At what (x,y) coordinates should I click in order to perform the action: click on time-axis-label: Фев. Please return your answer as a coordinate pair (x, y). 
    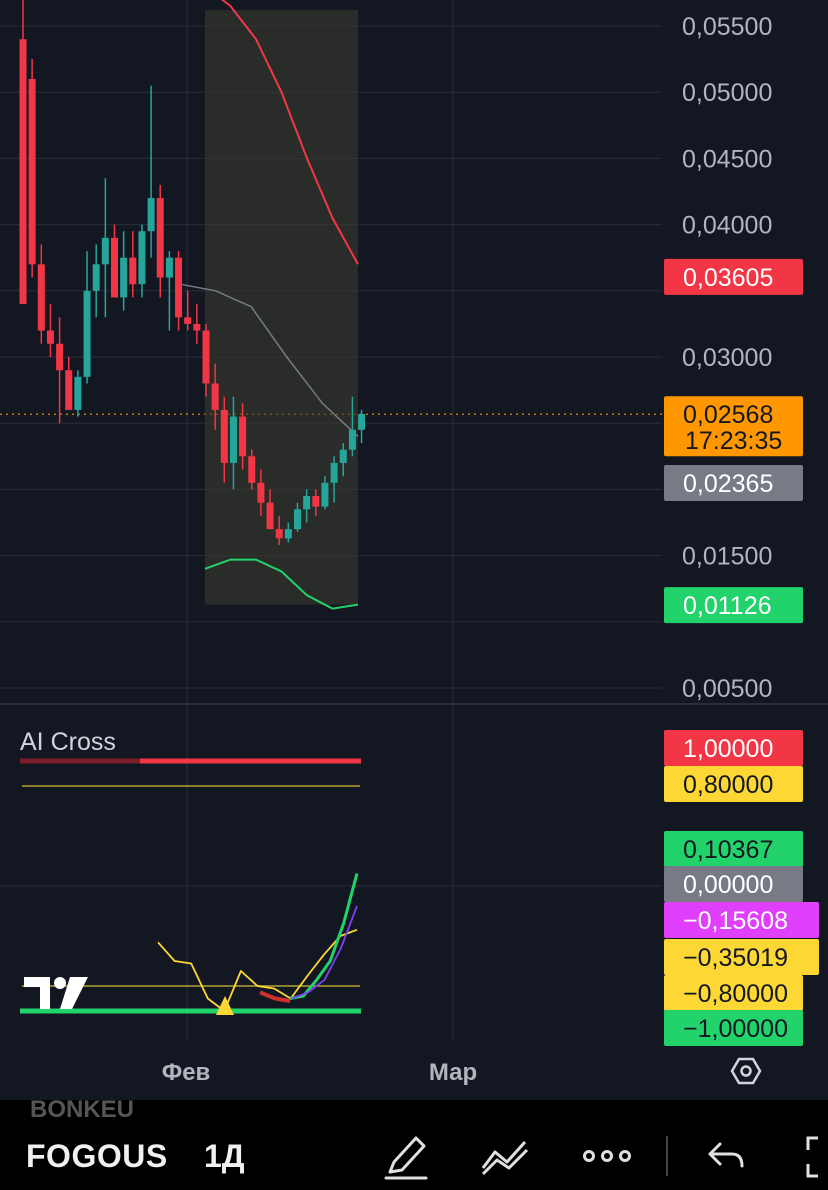
    Looking at the image, I should click on (186, 1072).